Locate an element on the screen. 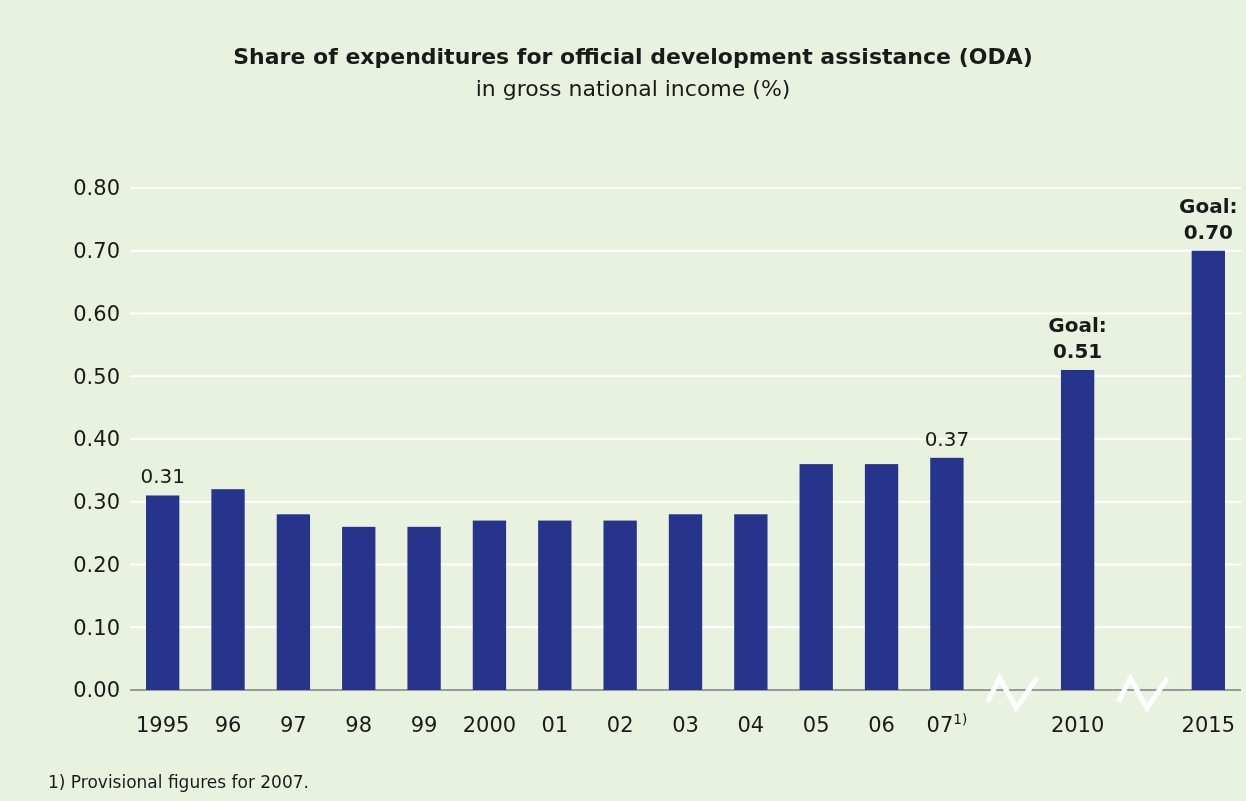 This screenshot has height=801, width=1246. data-label: 0.31 is located at coordinates (162, 476).